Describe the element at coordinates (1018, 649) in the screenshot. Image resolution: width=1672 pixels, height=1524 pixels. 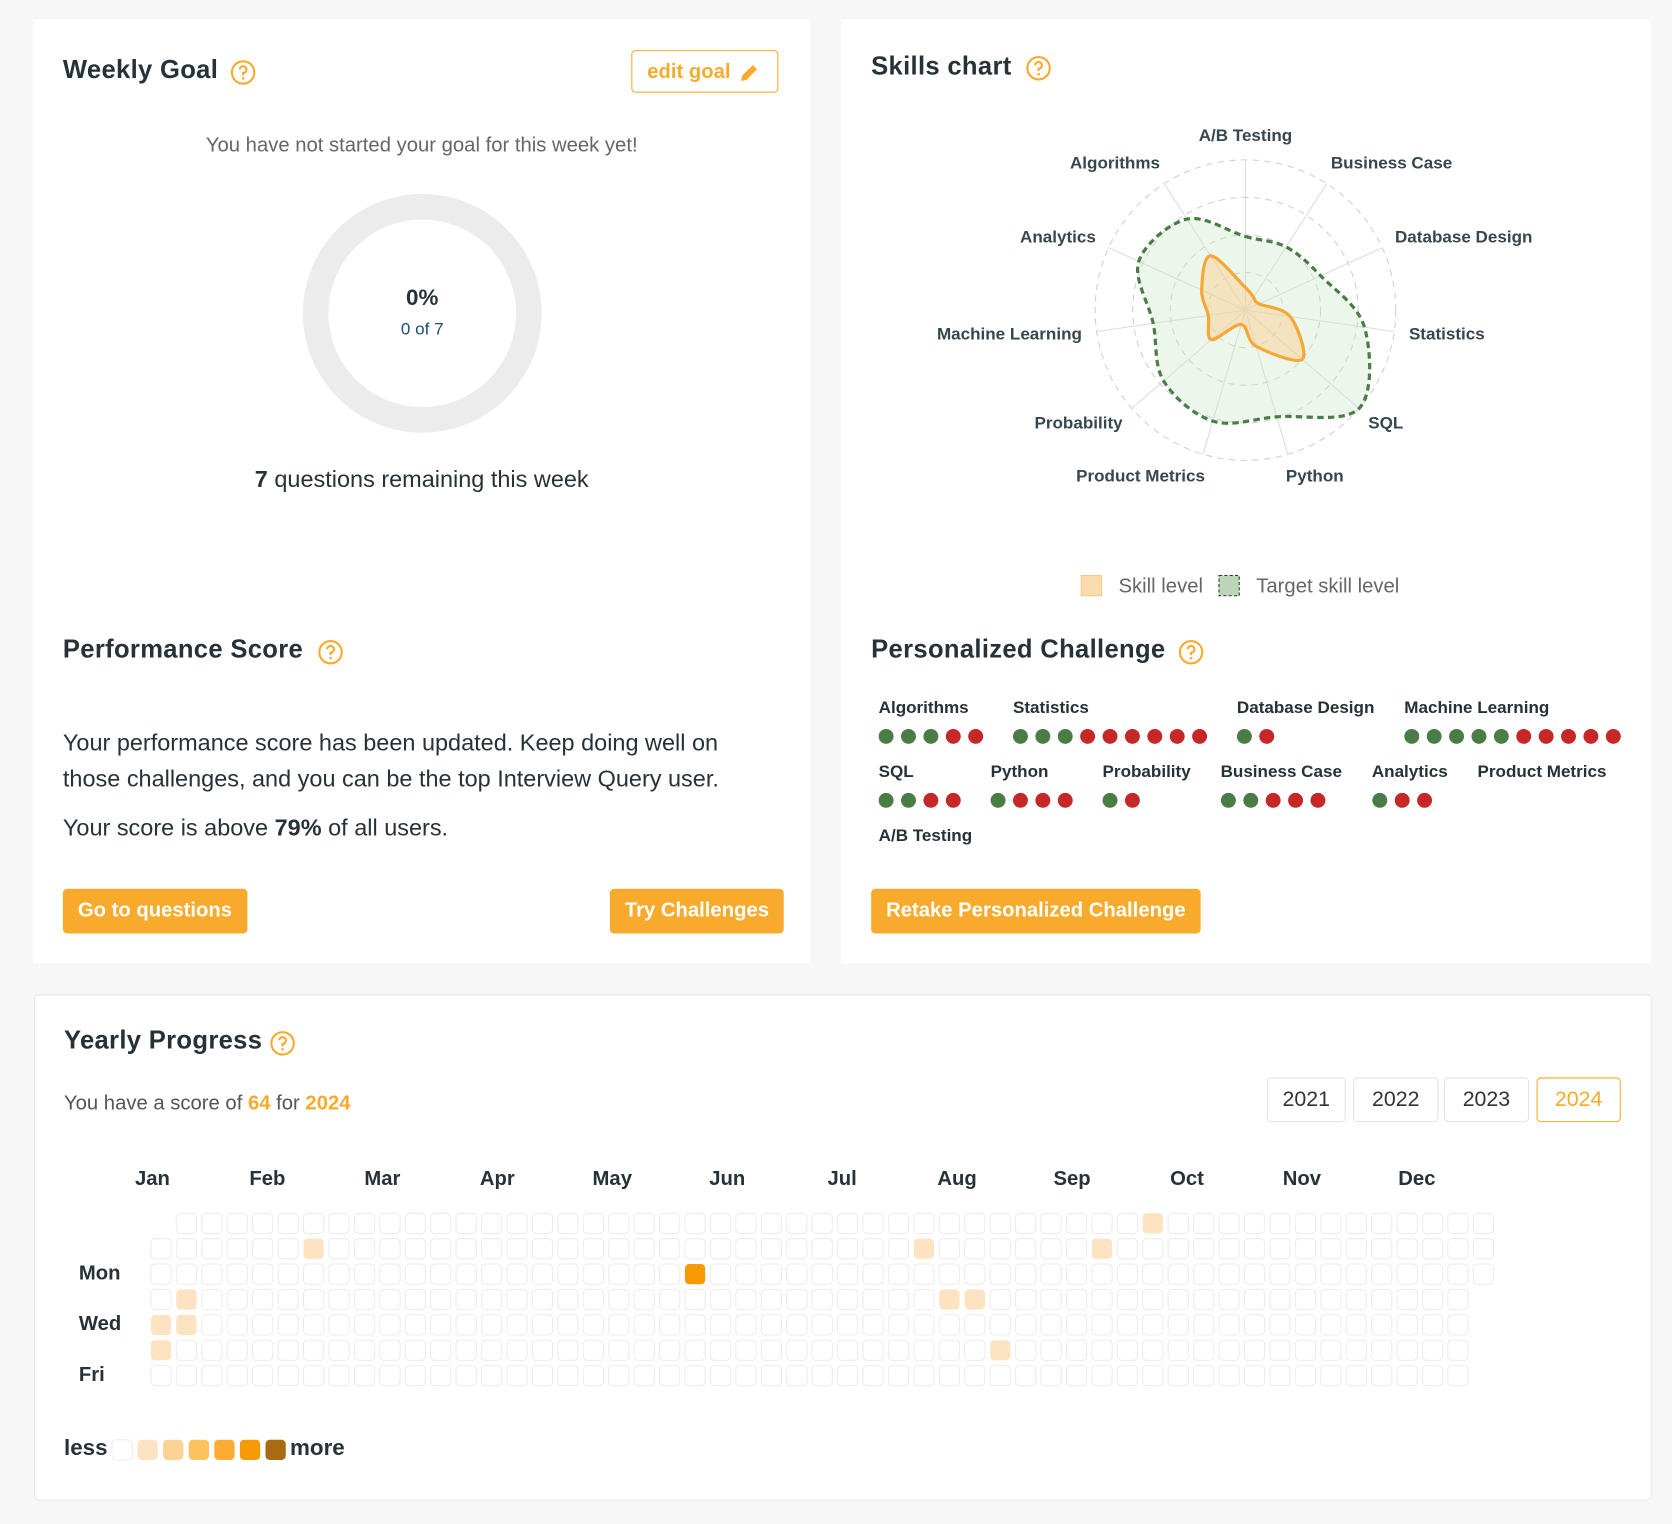
I see `section-title: Personalized Challenge` at that location.